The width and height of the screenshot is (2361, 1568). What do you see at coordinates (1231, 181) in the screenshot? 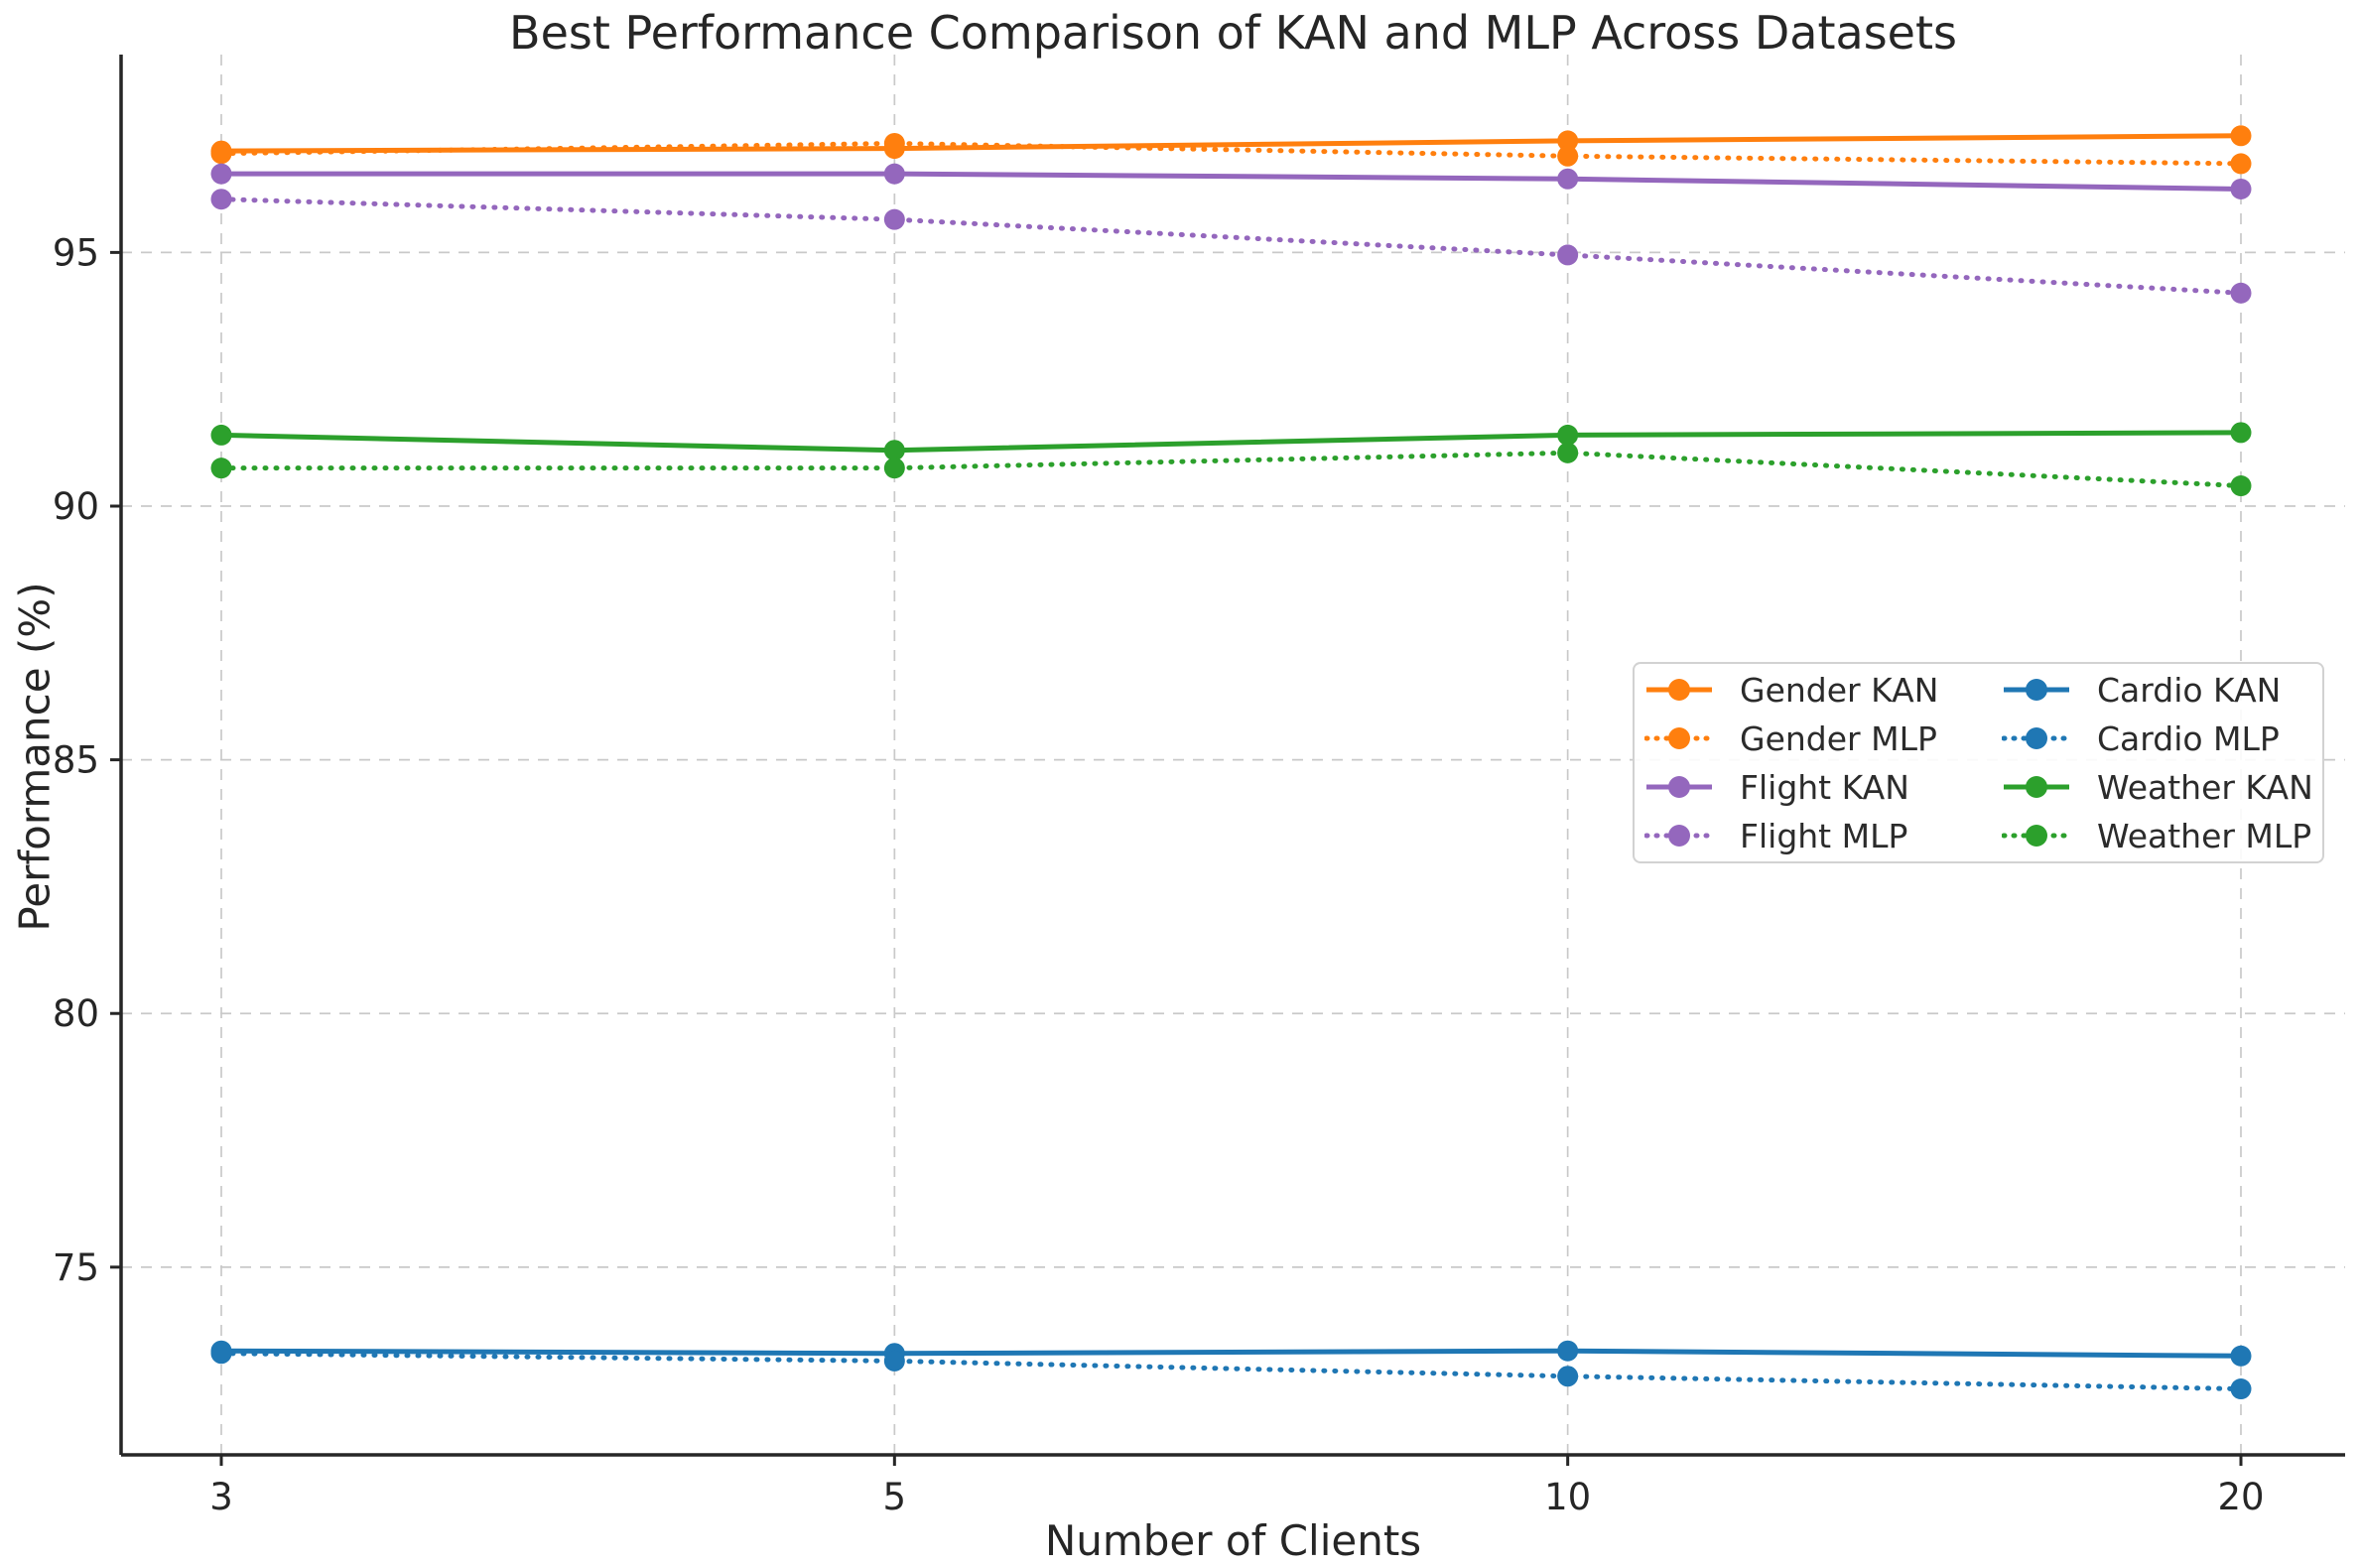
I see `series-line-flight-kan` at bounding box center [1231, 181].